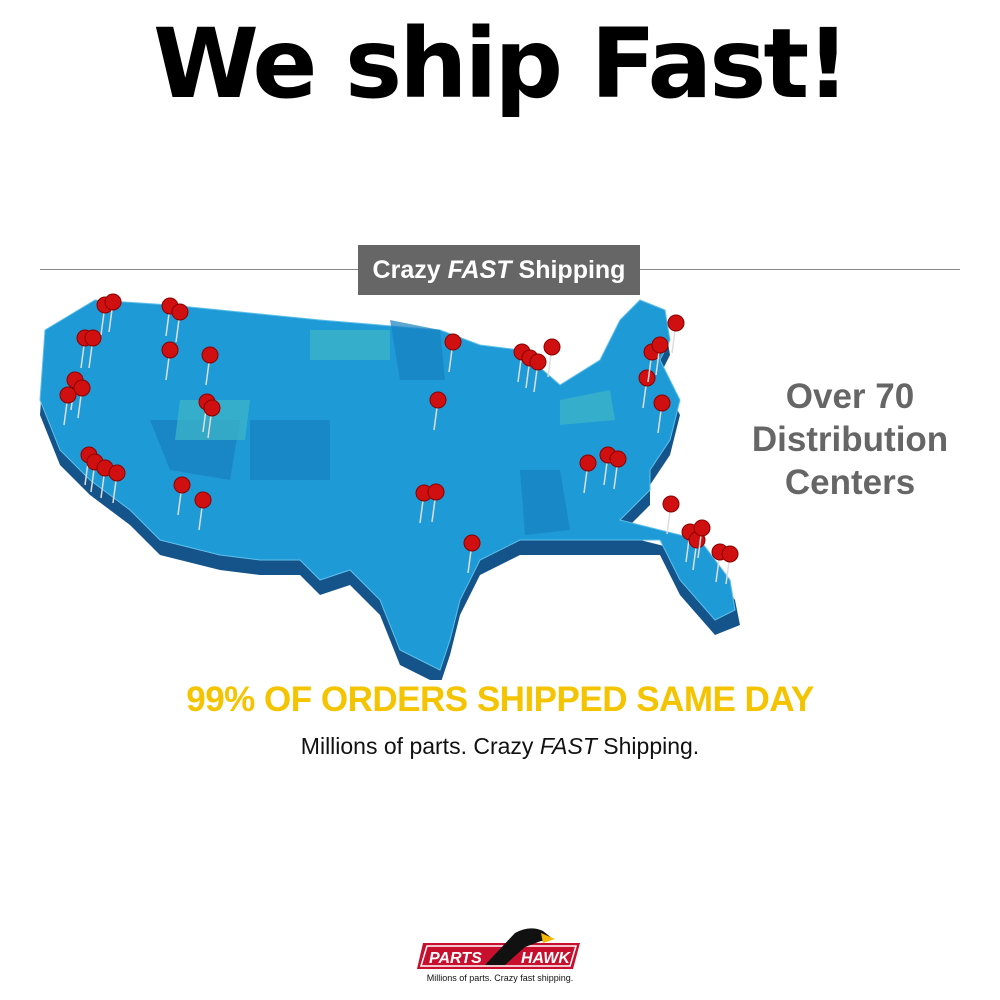 The width and height of the screenshot is (1000, 1000). I want to click on same-day-stat: 99% OF ORDERS SHIPPED SAME DAY, so click(500, 699).